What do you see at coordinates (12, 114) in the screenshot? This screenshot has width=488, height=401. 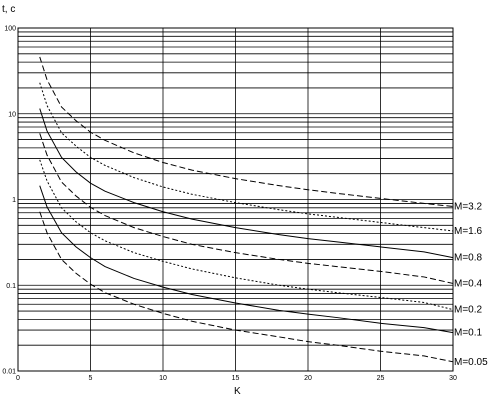 I see `y-tick-label: 10` at bounding box center [12, 114].